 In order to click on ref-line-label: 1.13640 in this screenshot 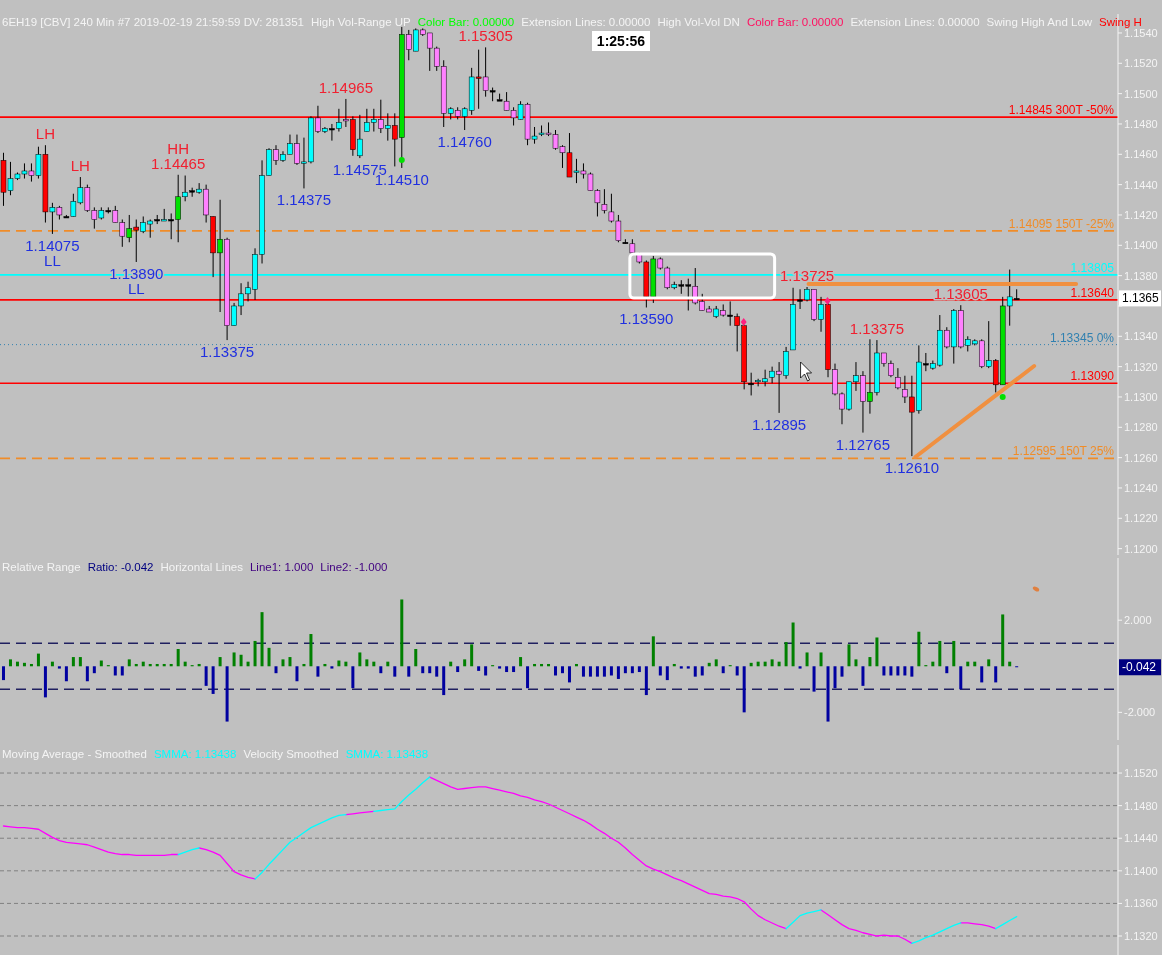, I will do `click(1092, 292)`.